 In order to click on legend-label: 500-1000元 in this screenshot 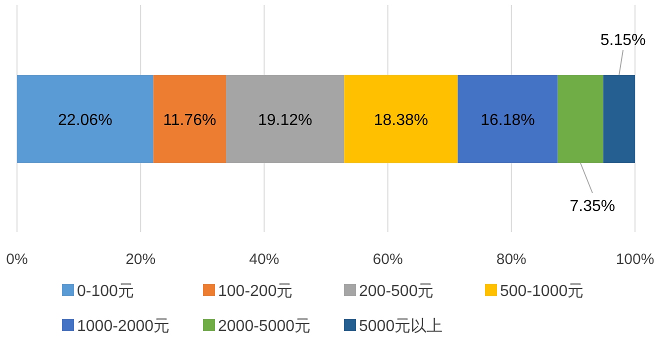, I will do `click(542, 291)`.